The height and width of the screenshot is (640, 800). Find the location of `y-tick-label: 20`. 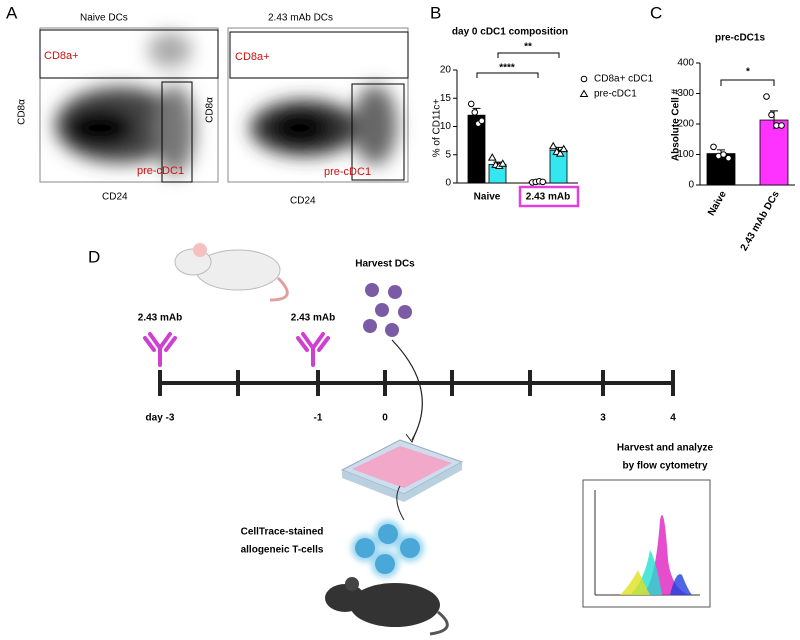

y-tick-label: 20 is located at coordinates (446, 70).